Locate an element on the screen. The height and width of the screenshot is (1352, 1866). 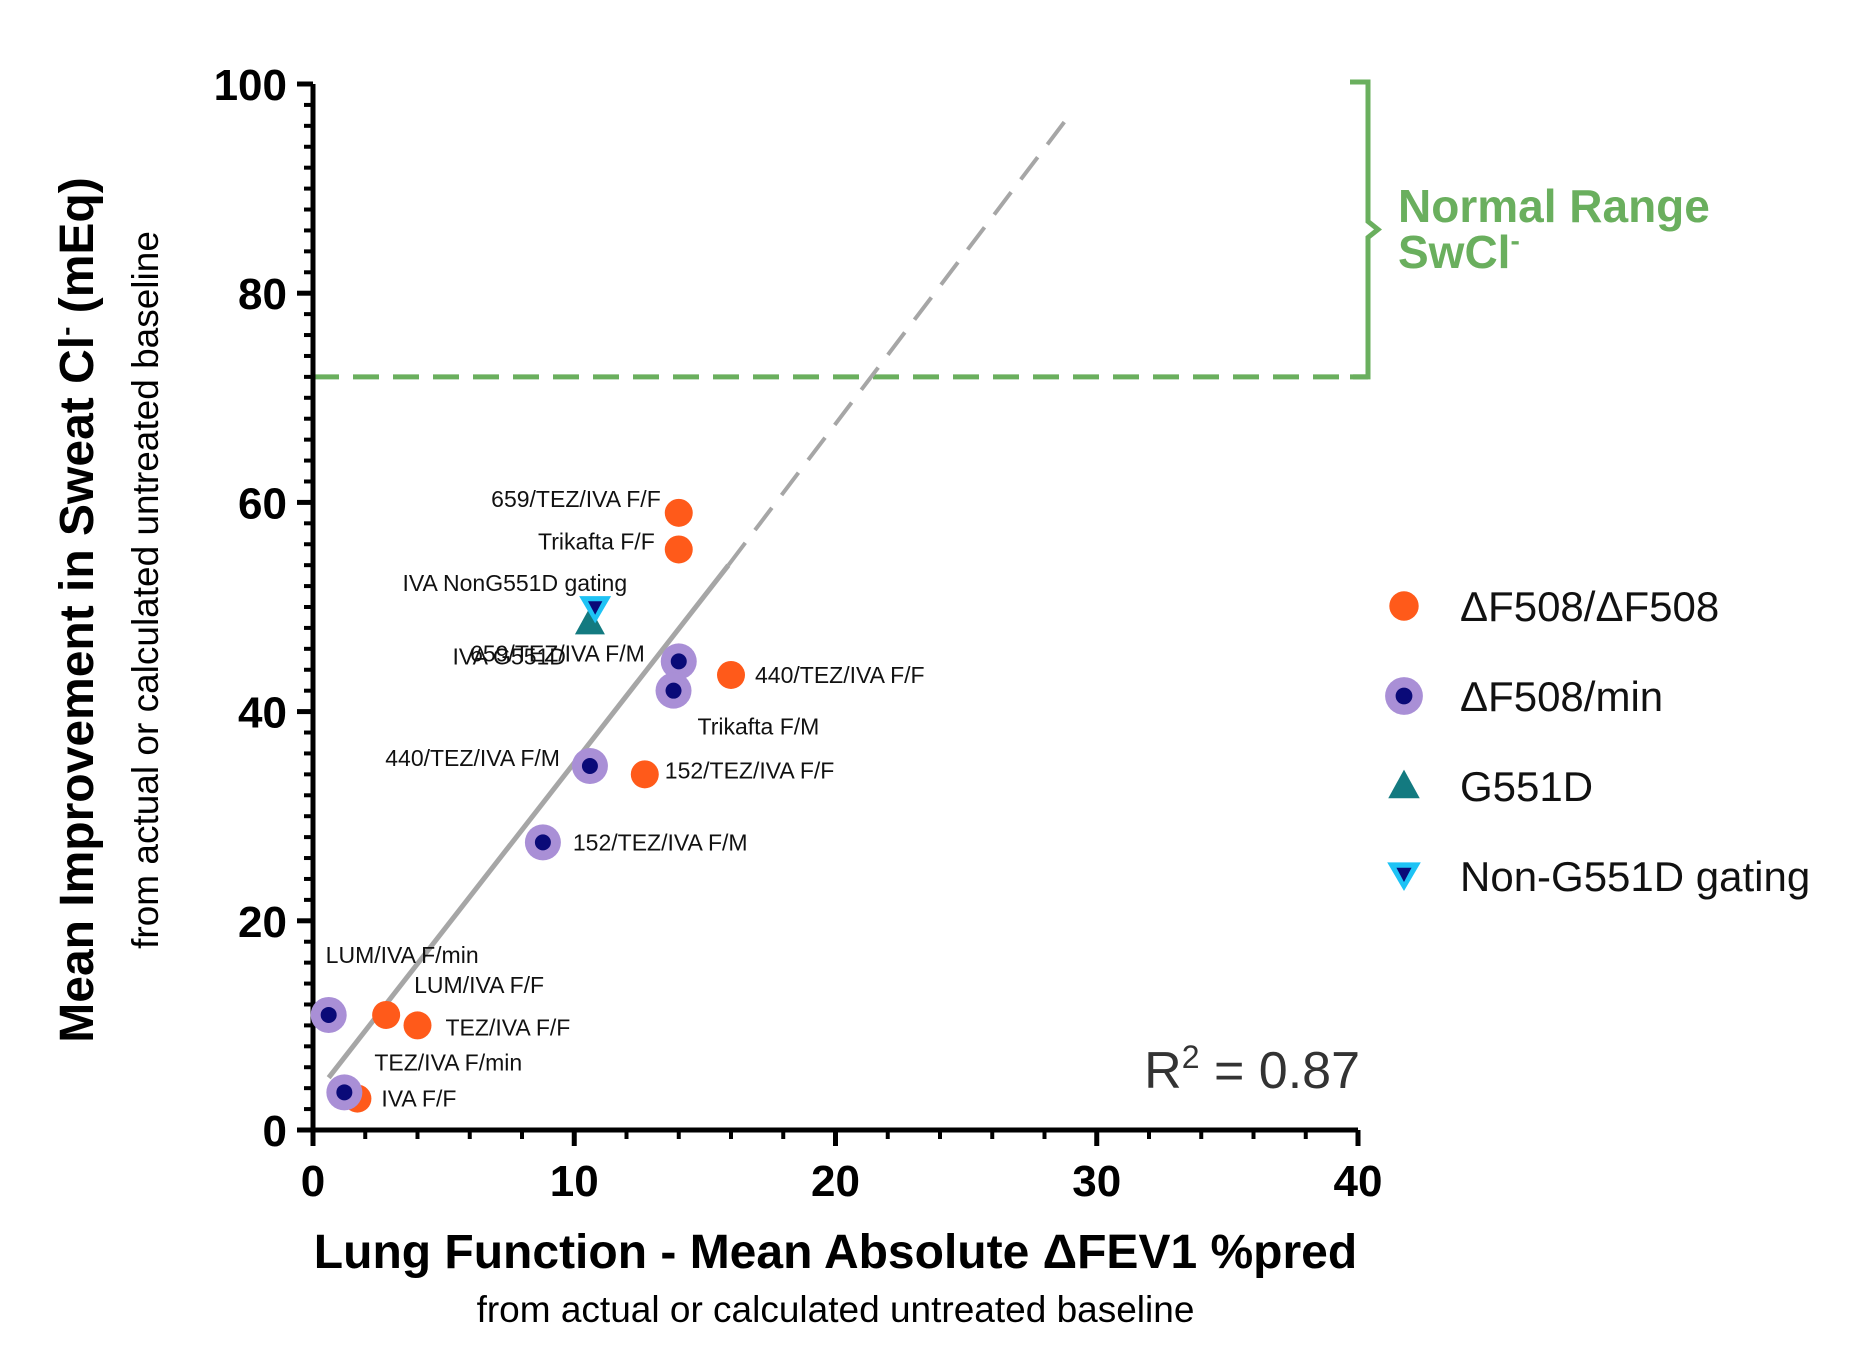
data-point-s0-p4 is located at coordinates (386, 1014).